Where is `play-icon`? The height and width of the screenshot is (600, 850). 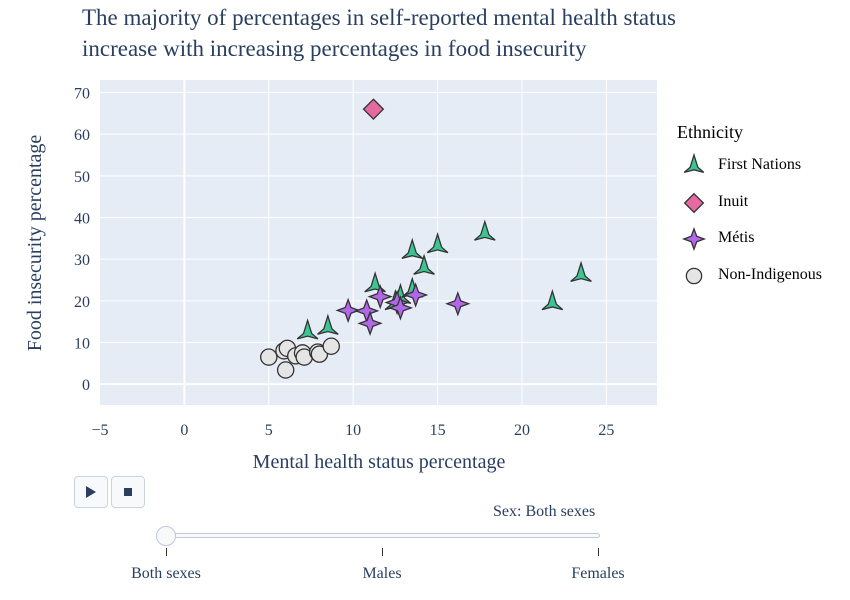 play-icon is located at coordinates (91, 492).